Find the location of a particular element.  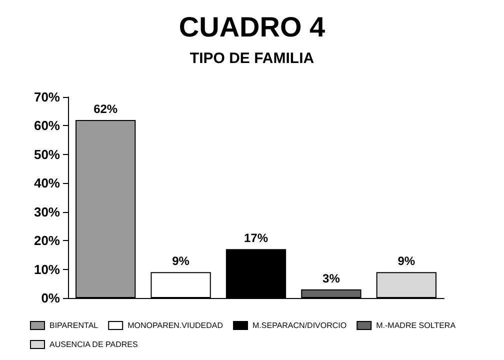

y-tick-label: 10% is located at coordinates (47, 269).